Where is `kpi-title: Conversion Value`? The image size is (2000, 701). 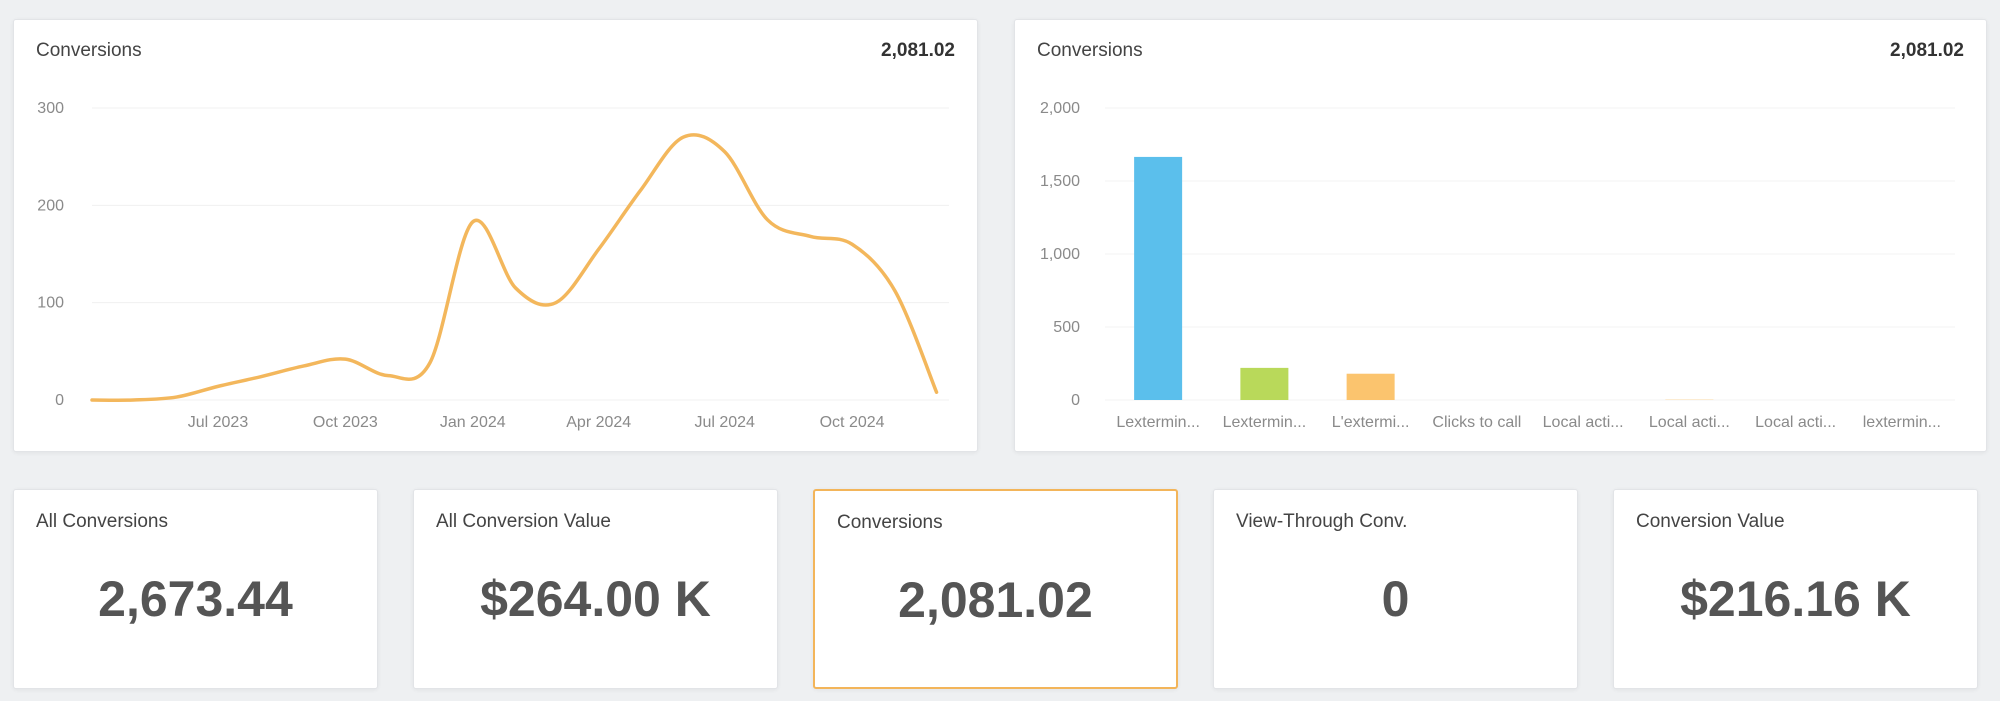 kpi-title: Conversion Value is located at coordinates (1710, 521).